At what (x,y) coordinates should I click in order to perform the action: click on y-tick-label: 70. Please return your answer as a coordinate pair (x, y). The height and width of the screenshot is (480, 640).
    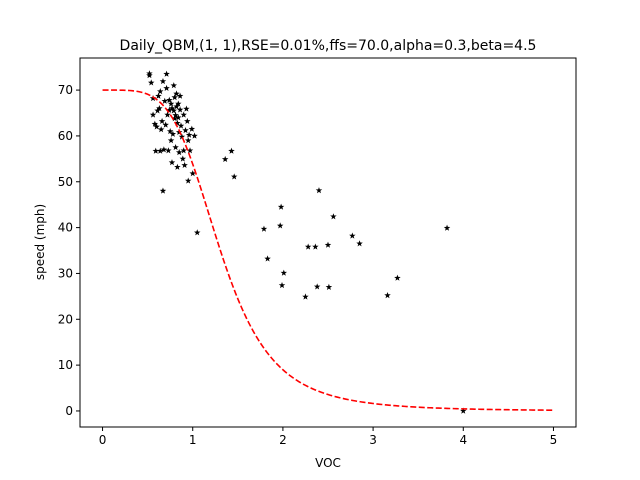
    Looking at the image, I should click on (65, 90).